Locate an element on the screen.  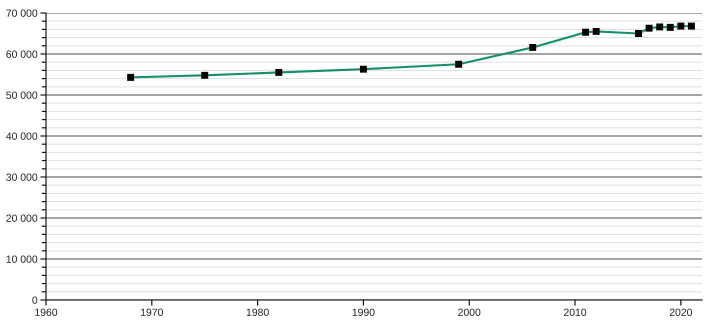
x-tick-label: 1980 is located at coordinates (257, 312).